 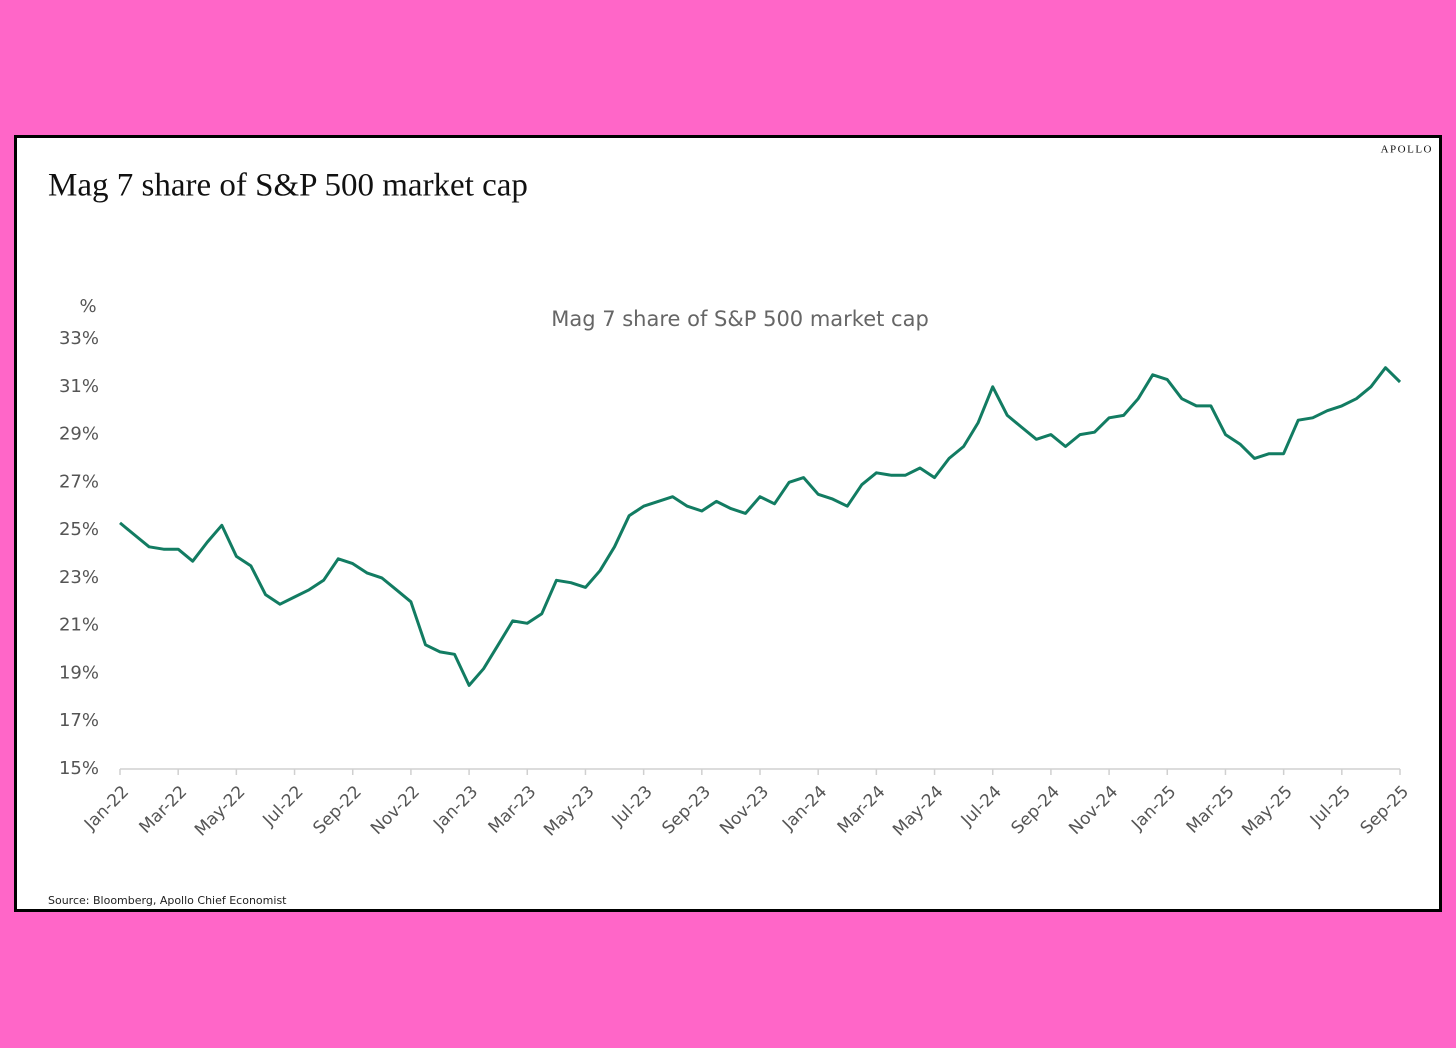 What do you see at coordinates (79, 625) in the screenshot?
I see `y-tick-label: 21%` at bounding box center [79, 625].